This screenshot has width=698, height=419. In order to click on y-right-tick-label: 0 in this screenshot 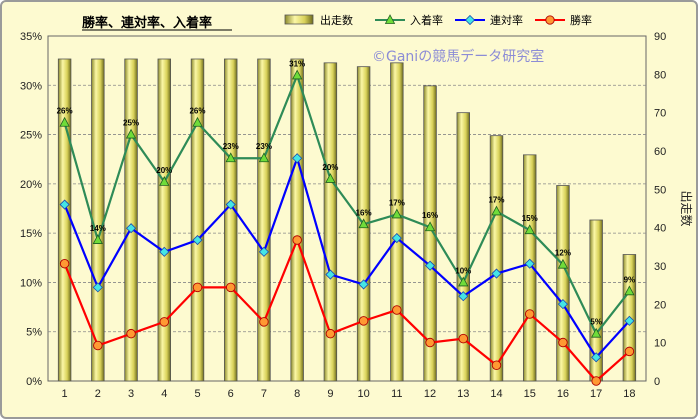, I will do `click(657, 382)`.